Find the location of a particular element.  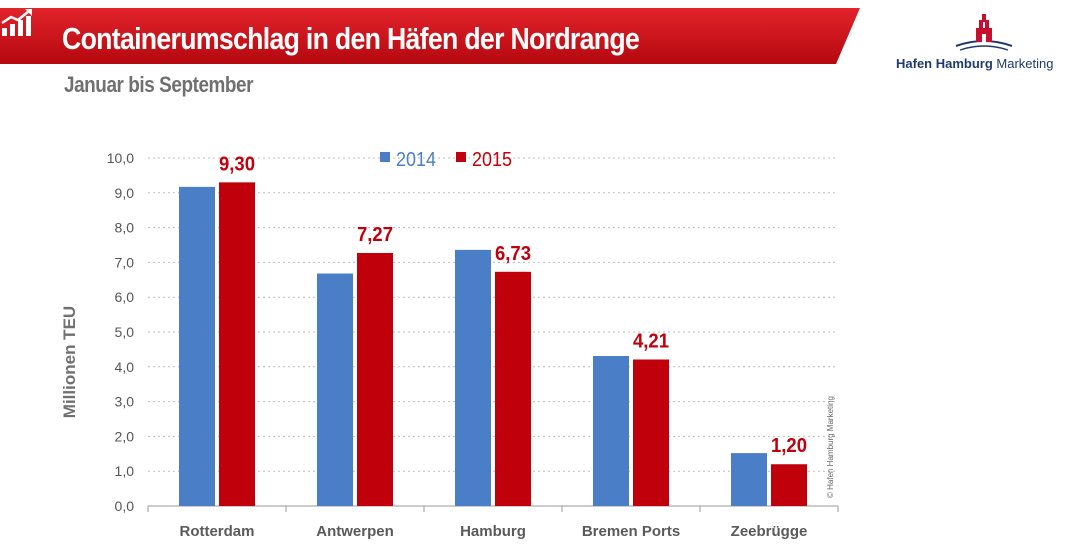

x-tick-label: Hamburg is located at coordinates (493, 531).